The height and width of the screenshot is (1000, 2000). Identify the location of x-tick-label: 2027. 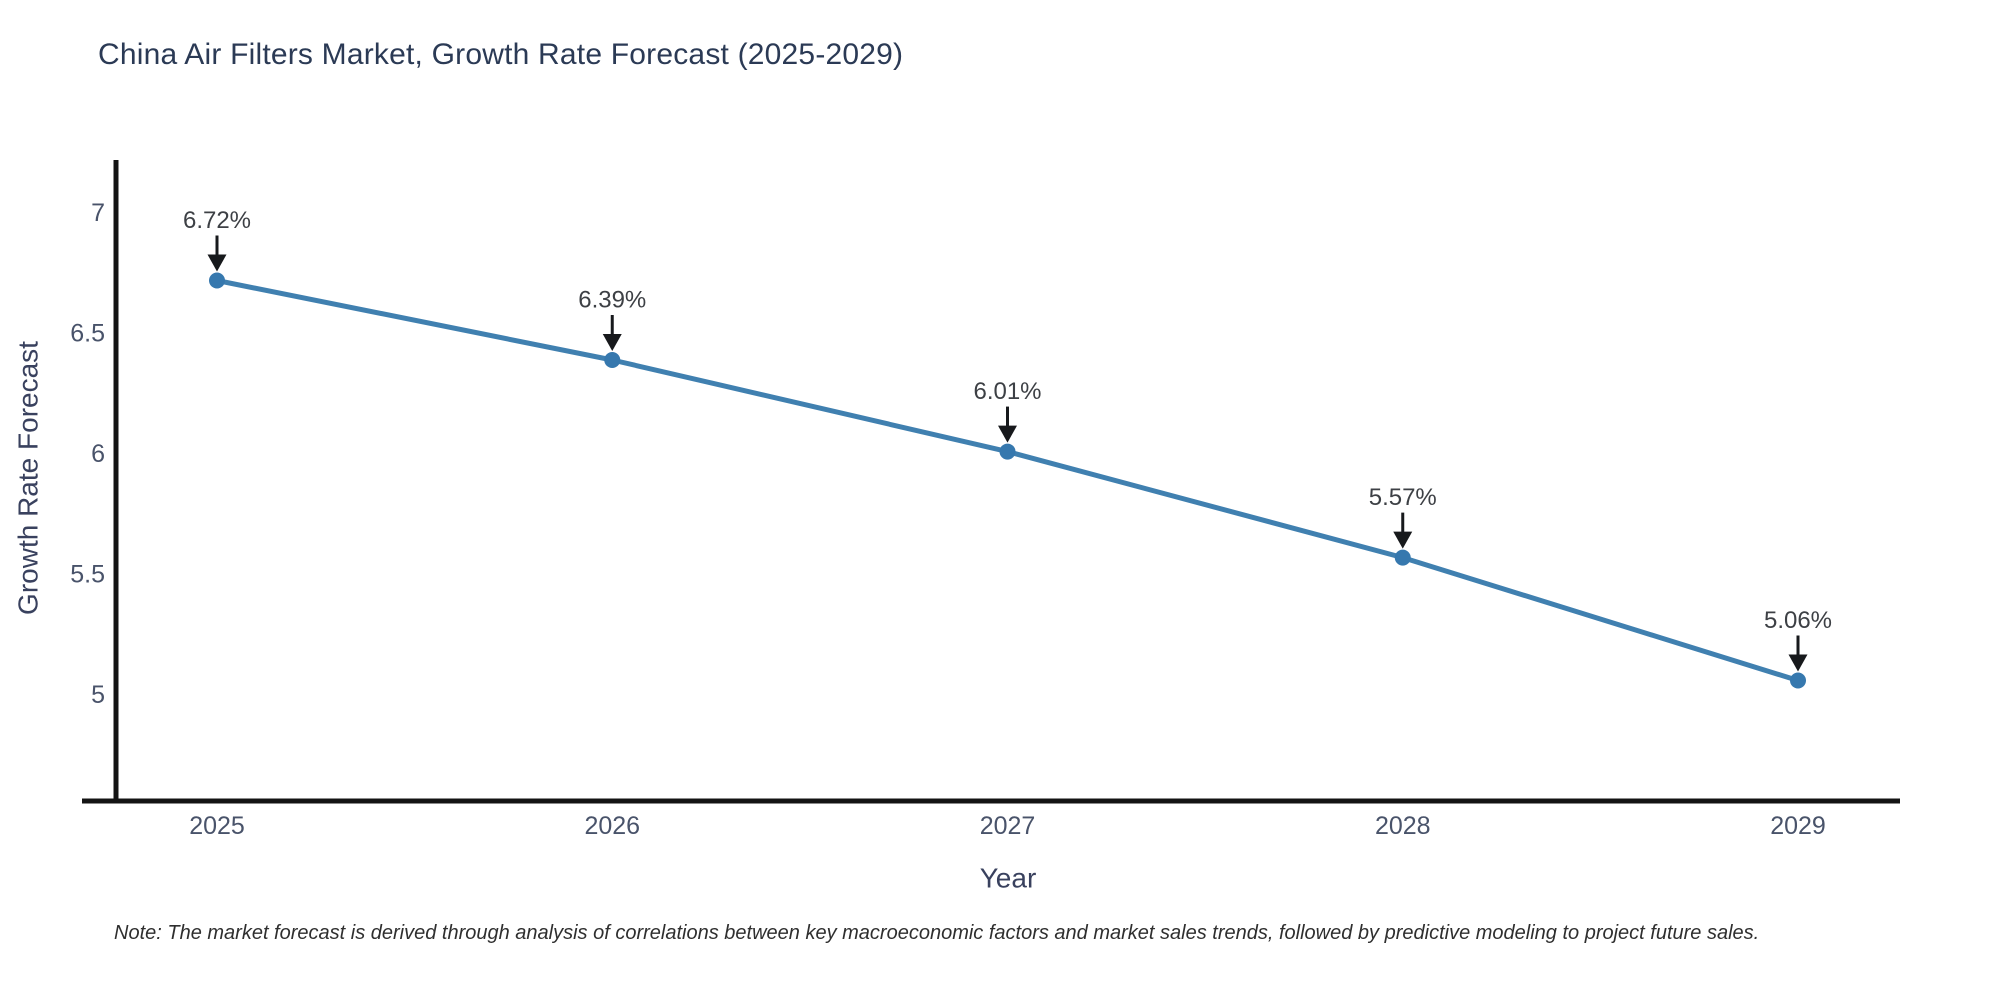
(1008, 826).